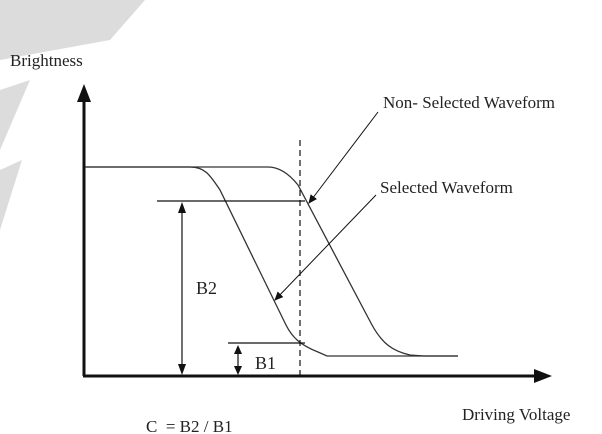 This screenshot has width=602, height=434. Describe the element at coordinates (238, 370) in the screenshot. I see `b1-arrow-bottom` at that location.